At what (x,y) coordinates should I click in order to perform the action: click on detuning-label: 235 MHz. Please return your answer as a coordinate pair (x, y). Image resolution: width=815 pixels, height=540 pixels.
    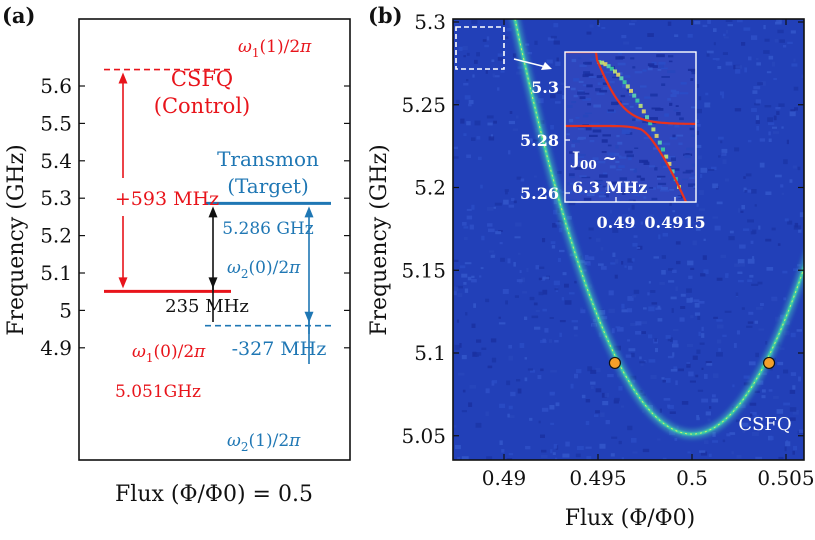
    Looking at the image, I should click on (207, 306).